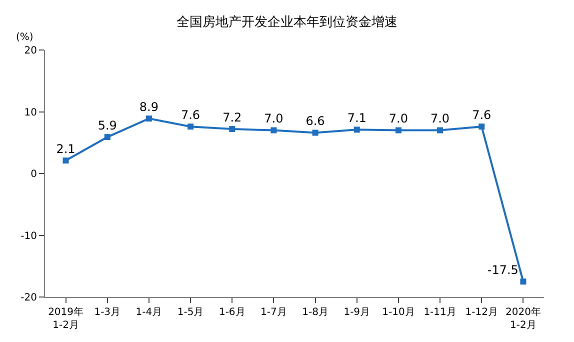 This screenshot has height=342, width=574. Describe the element at coordinates (107, 125) in the screenshot. I see `text: 5.9` at that location.